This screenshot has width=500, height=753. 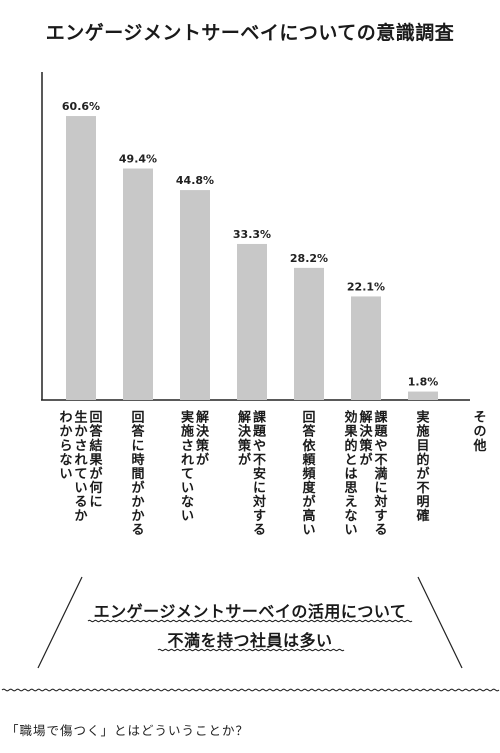 What do you see at coordinates (309, 258) in the screenshot?
I see `data-label: 28.2%` at bounding box center [309, 258].